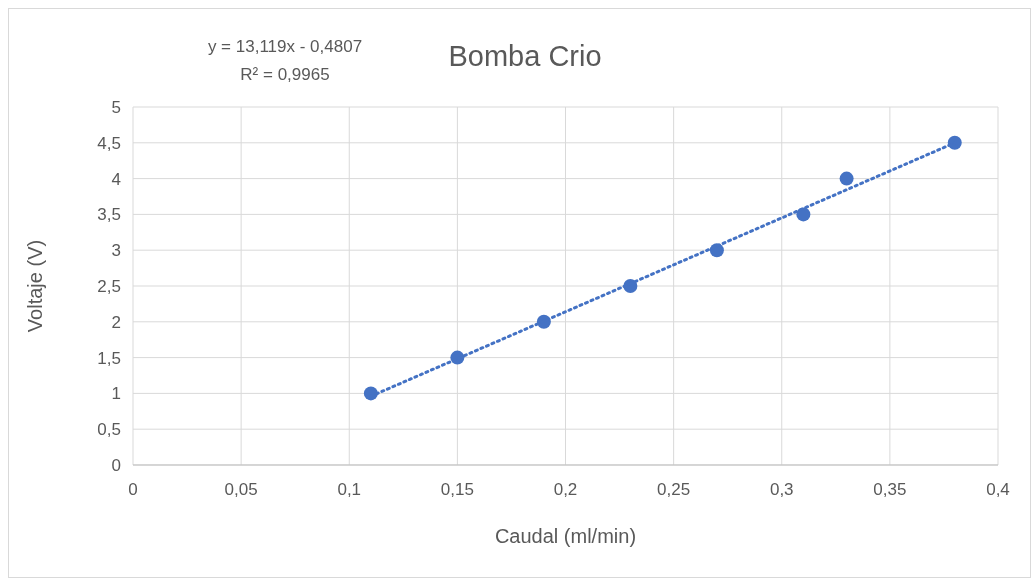 The height and width of the screenshot is (578, 1031). I want to click on y-tick-label: 0,5, so click(109, 430).